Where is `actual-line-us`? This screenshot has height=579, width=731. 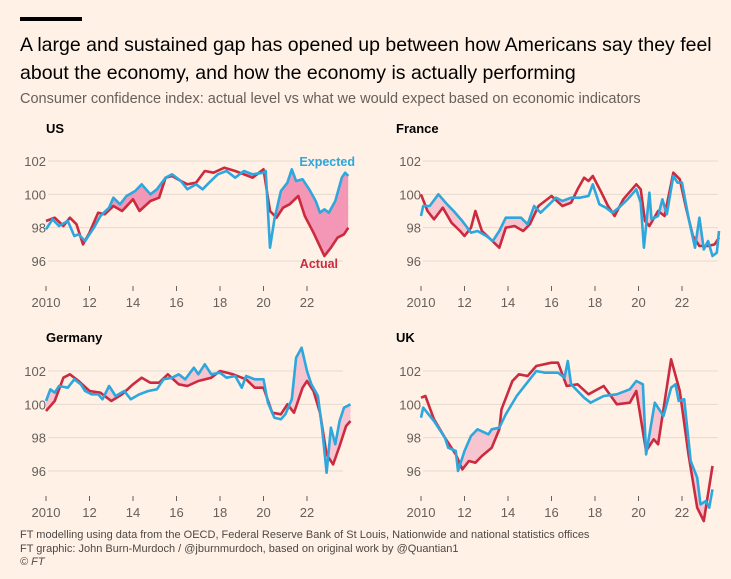 actual-line-us is located at coordinates (197, 212).